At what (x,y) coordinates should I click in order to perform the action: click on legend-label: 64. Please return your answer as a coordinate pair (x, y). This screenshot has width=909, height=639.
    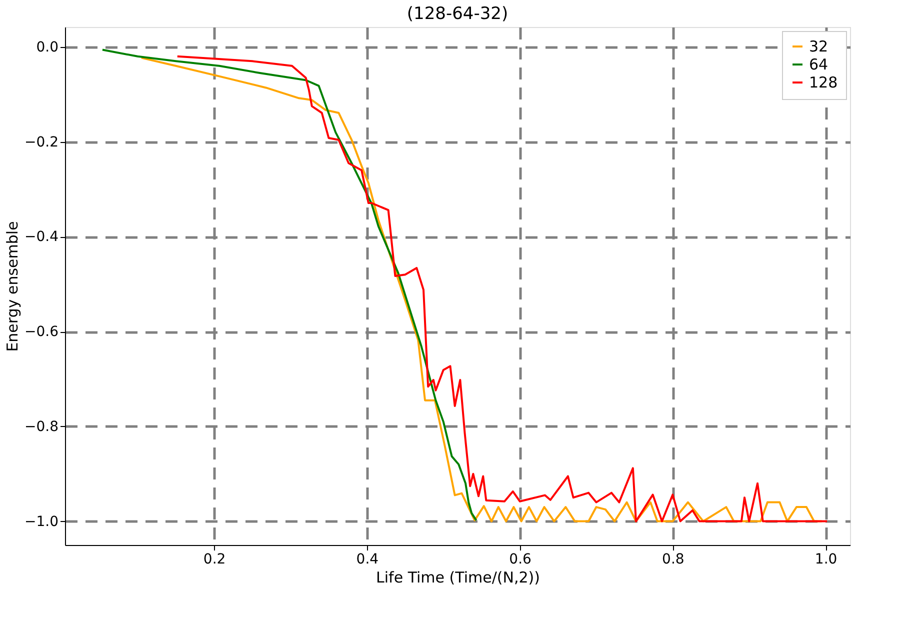
    Looking at the image, I should click on (818, 65).